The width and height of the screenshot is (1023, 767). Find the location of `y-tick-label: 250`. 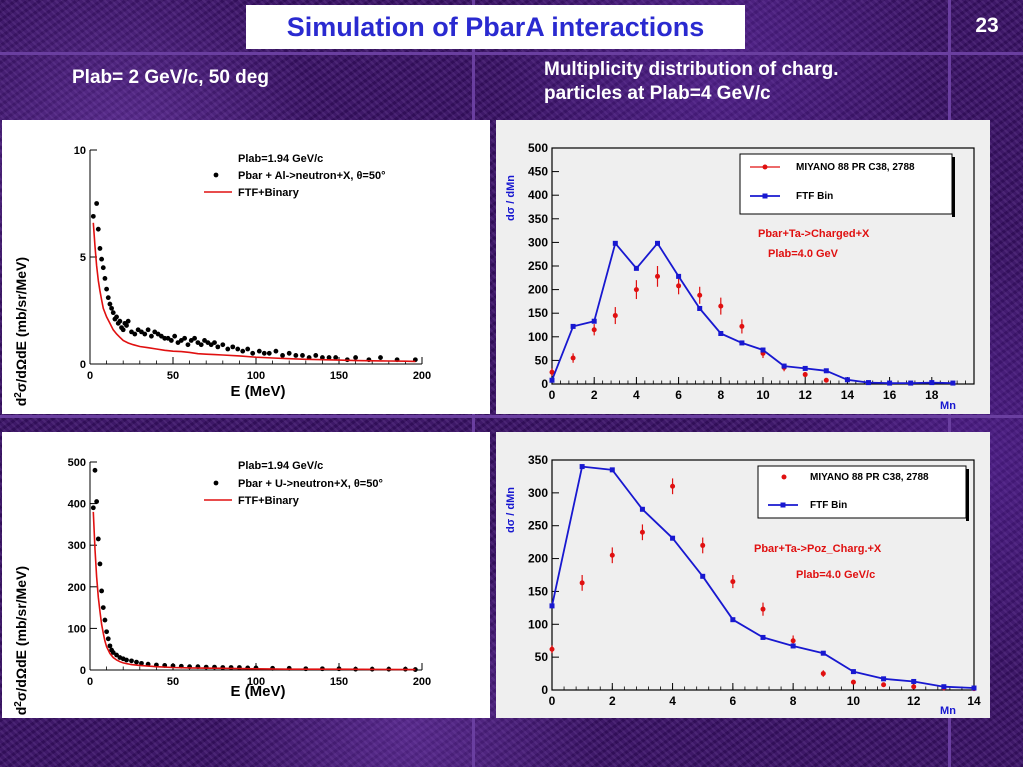

y-tick-label: 250 is located at coordinates (538, 526).